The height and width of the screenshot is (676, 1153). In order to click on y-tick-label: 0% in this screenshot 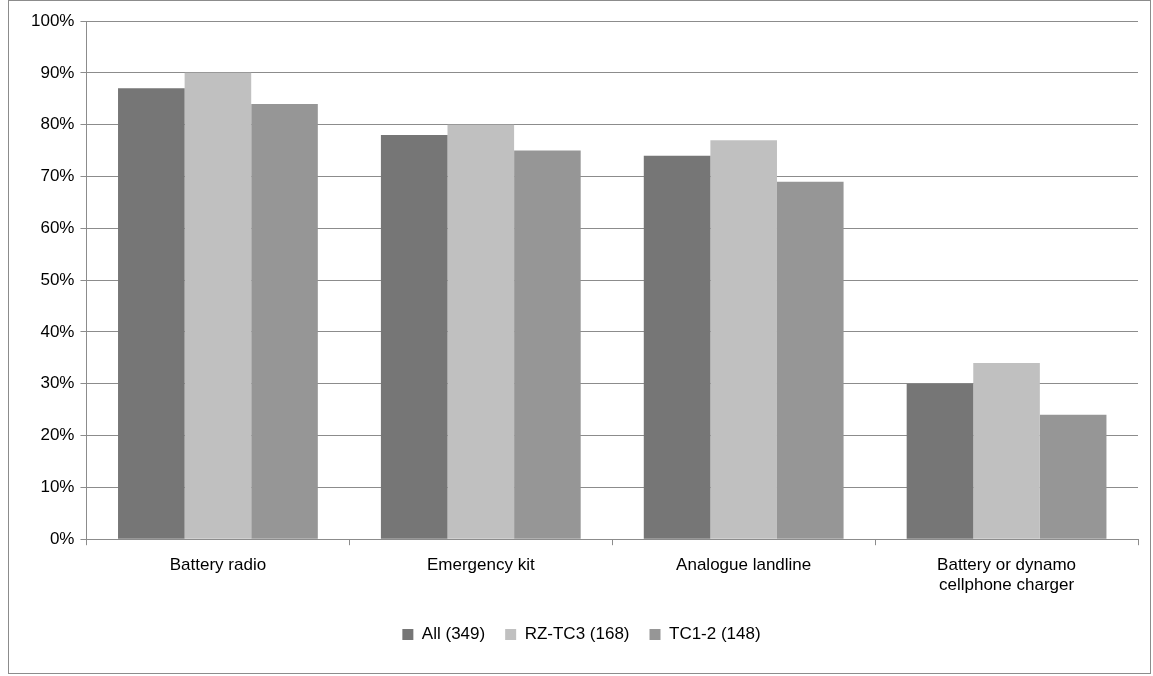, I will do `click(62, 538)`.